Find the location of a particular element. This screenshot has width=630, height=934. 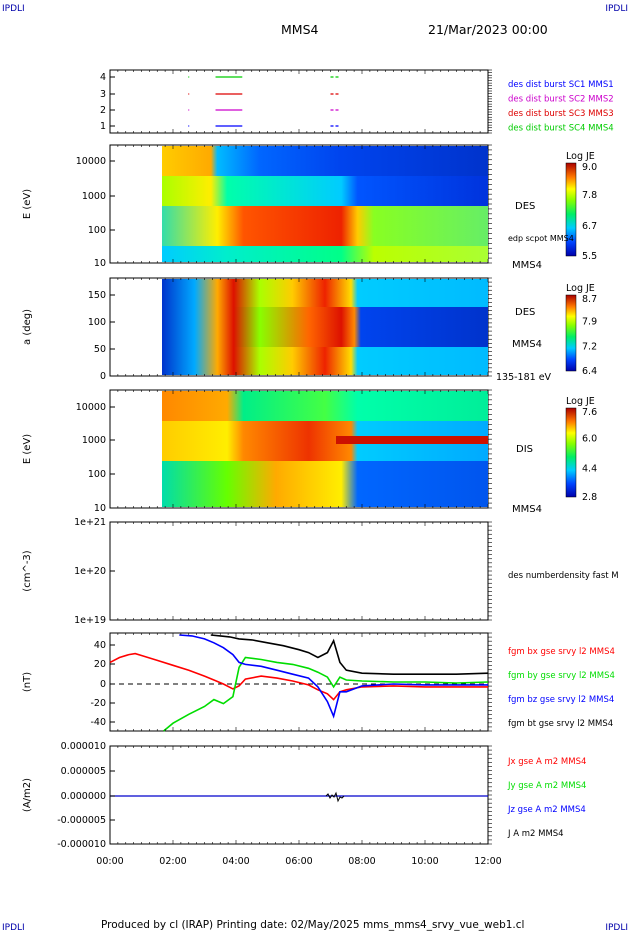

pitch-ylabel: a (deg) is located at coordinates (27, 327).